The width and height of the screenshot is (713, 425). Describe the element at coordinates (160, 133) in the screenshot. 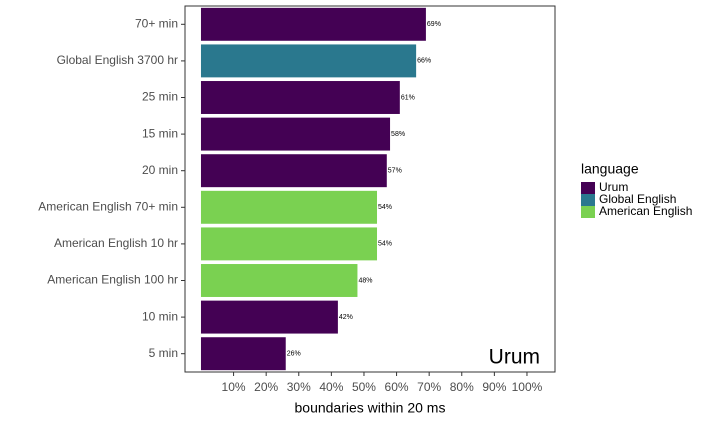

I see `y-tick-label: 15 min` at that location.